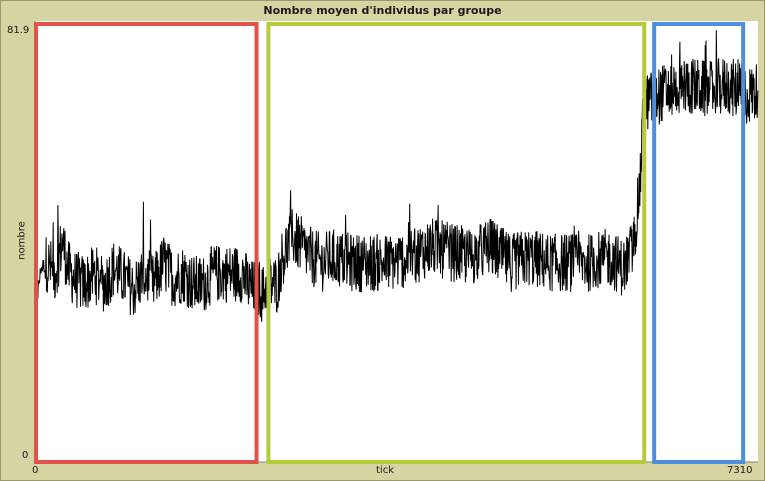 This screenshot has width=765, height=481. I want to click on x-tick-max: 7310, so click(740, 470).